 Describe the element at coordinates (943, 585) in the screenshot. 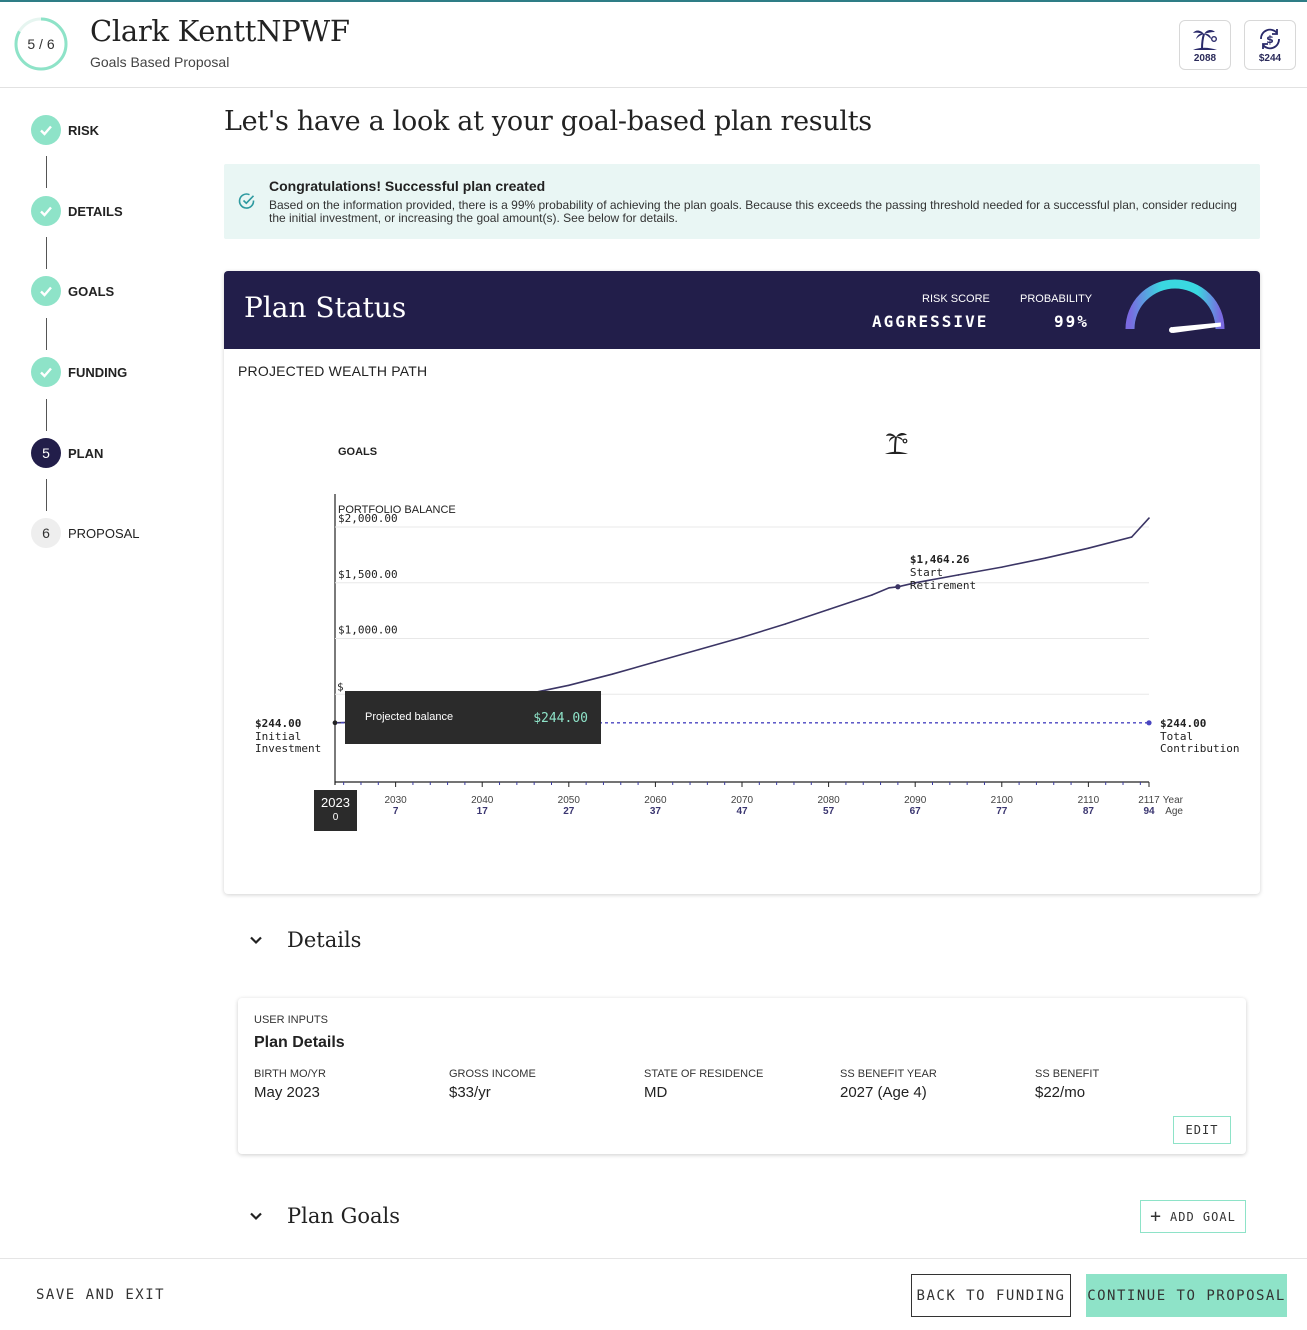

I see `retirement-label: Retirement` at that location.